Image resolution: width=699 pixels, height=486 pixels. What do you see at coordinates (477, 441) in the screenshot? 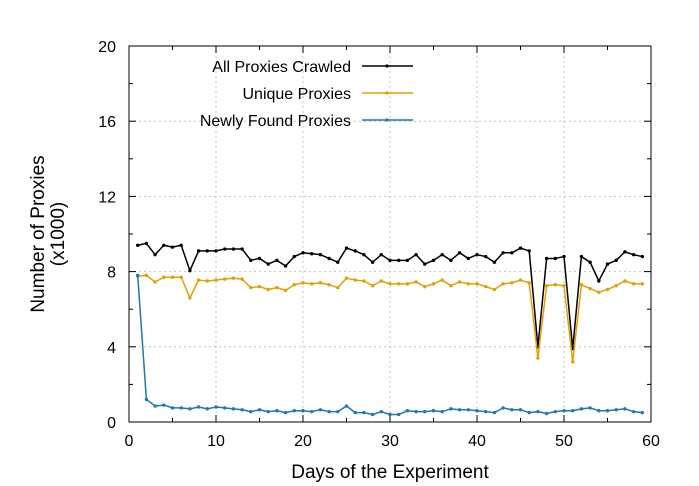
I see `x-tick-label: 40` at bounding box center [477, 441].